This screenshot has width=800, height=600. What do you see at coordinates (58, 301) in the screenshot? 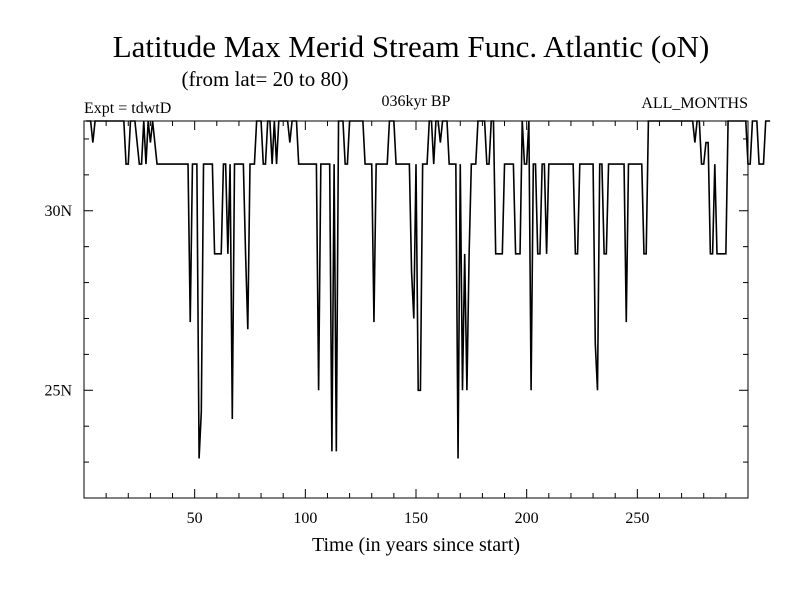
I see `y-tick-labels: 25N 30N` at bounding box center [58, 301].